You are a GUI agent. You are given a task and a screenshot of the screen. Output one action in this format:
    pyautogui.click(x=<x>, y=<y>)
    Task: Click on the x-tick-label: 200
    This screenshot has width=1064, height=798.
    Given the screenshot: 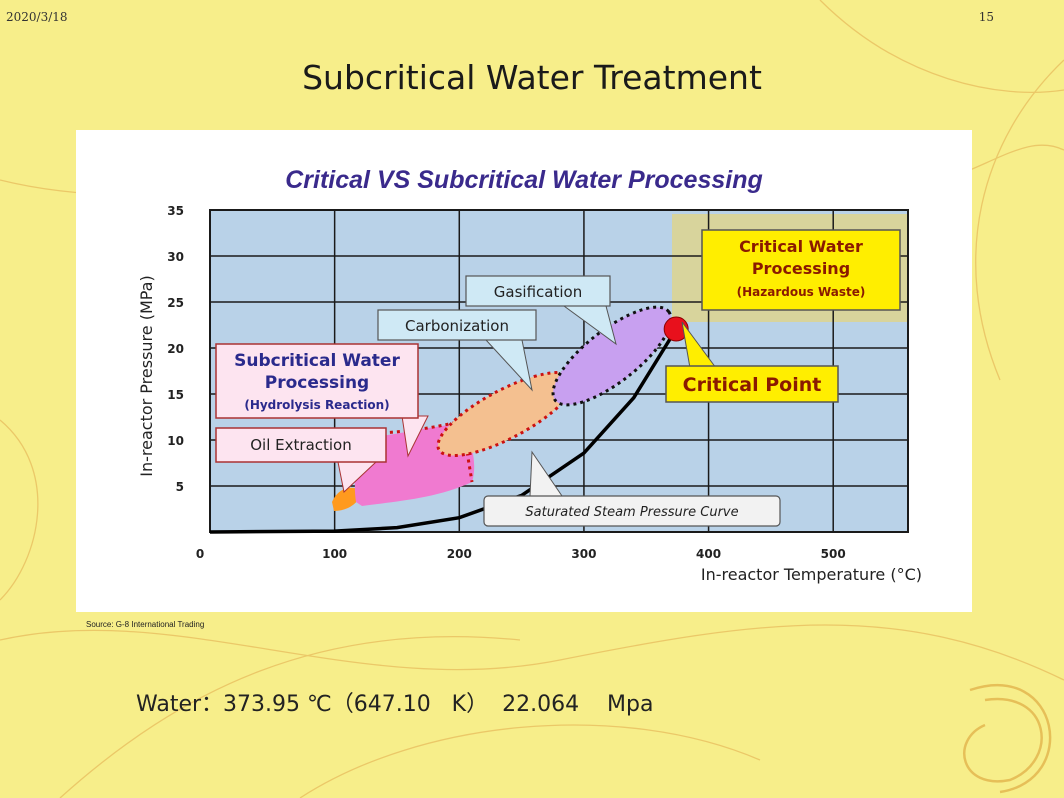 What is the action you would take?
    pyautogui.click(x=459, y=554)
    